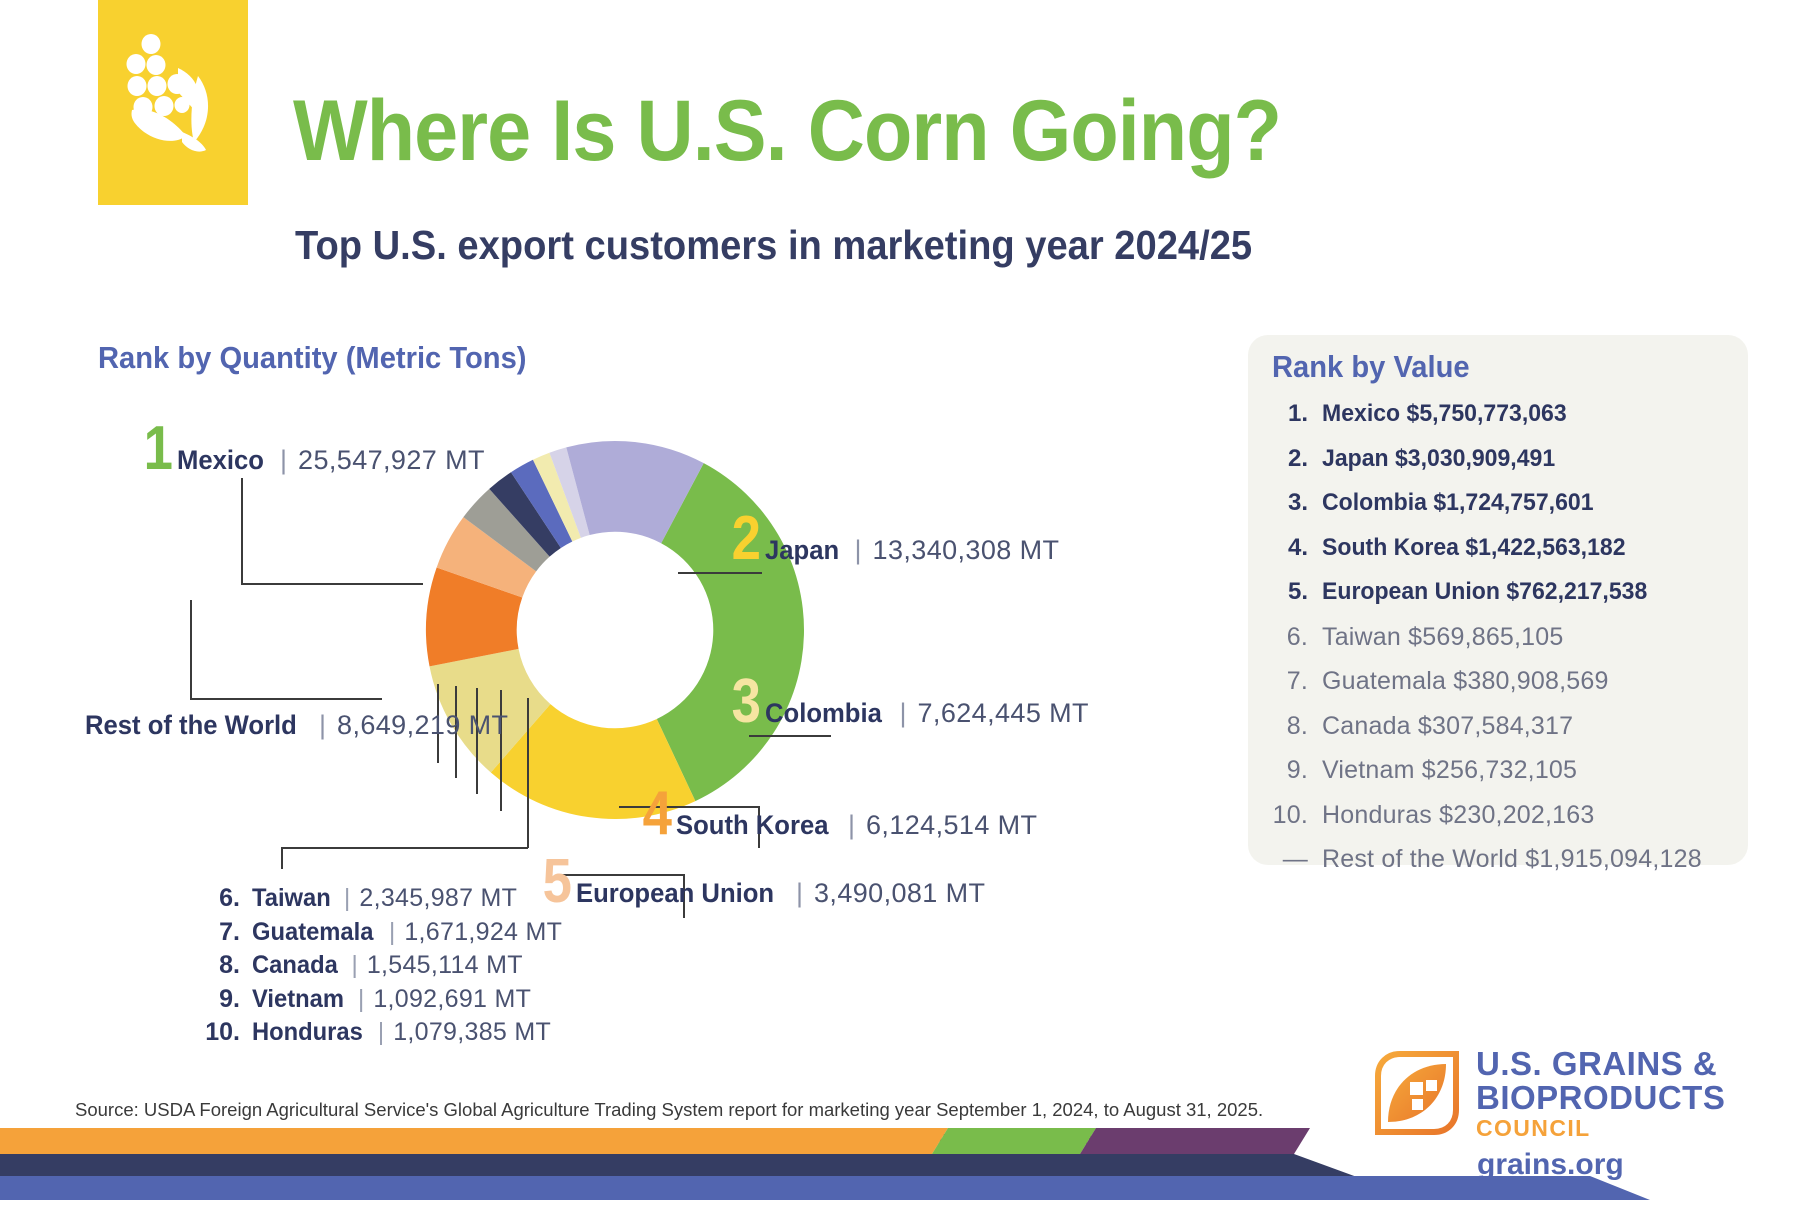 The height and width of the screenshot is (1205, 1800). What do you see at coordinates (1597, 1063) in the screenshot?
I see `logo-line-1: U.S. GRAINS &` at bounding box center [1597, 1063].